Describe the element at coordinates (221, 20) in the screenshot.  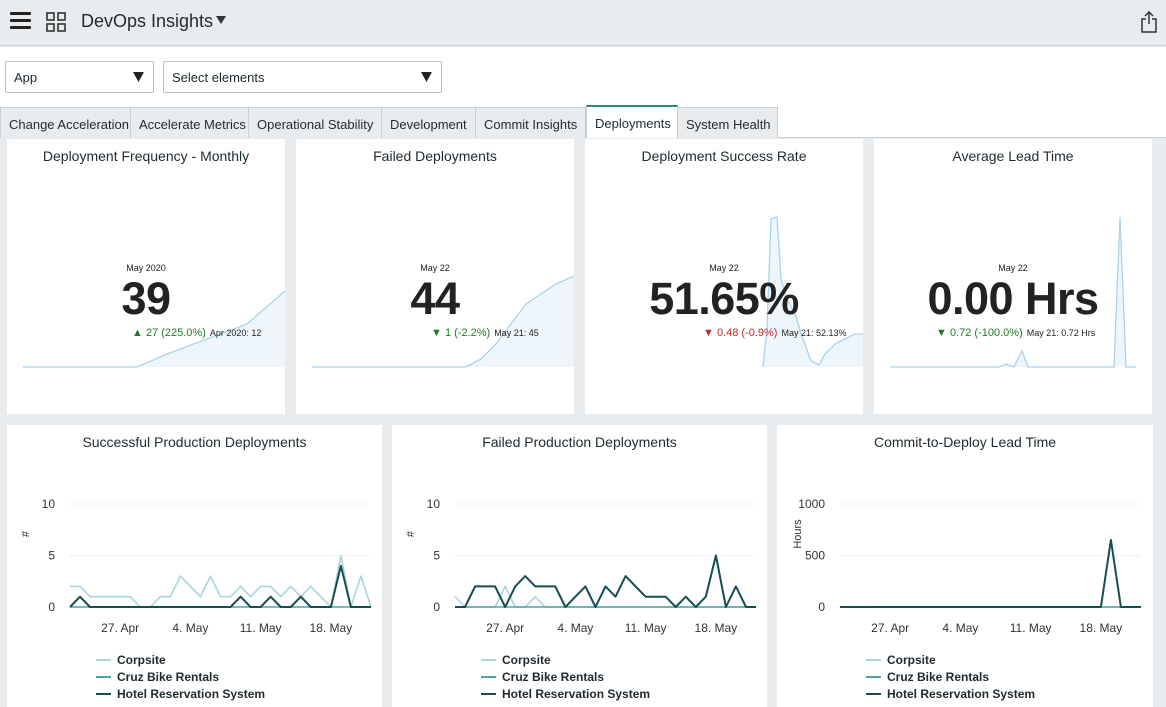
I see `title-dropdown-caret-icon` at that location.